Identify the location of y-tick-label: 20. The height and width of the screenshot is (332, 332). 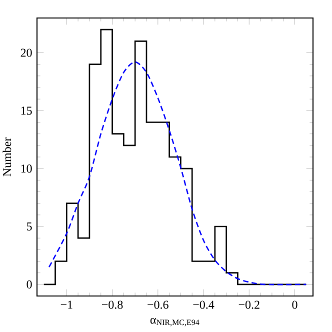
(26, 52).